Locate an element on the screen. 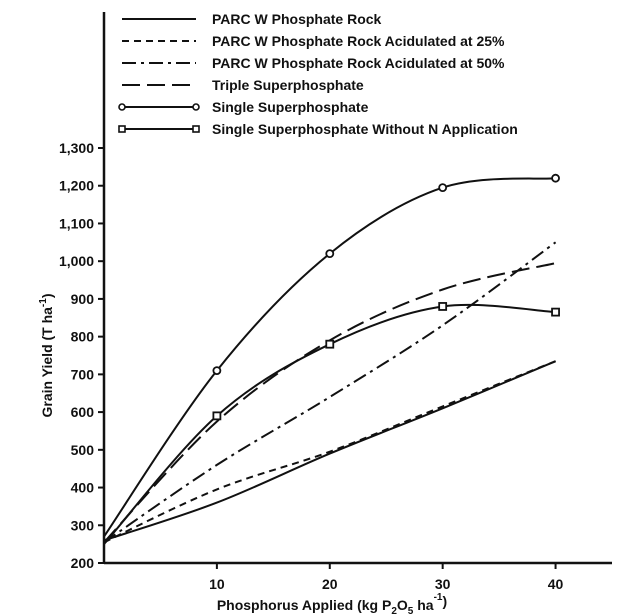  legend-label: Triple Superphosphate is located at coordinates (288, 85).